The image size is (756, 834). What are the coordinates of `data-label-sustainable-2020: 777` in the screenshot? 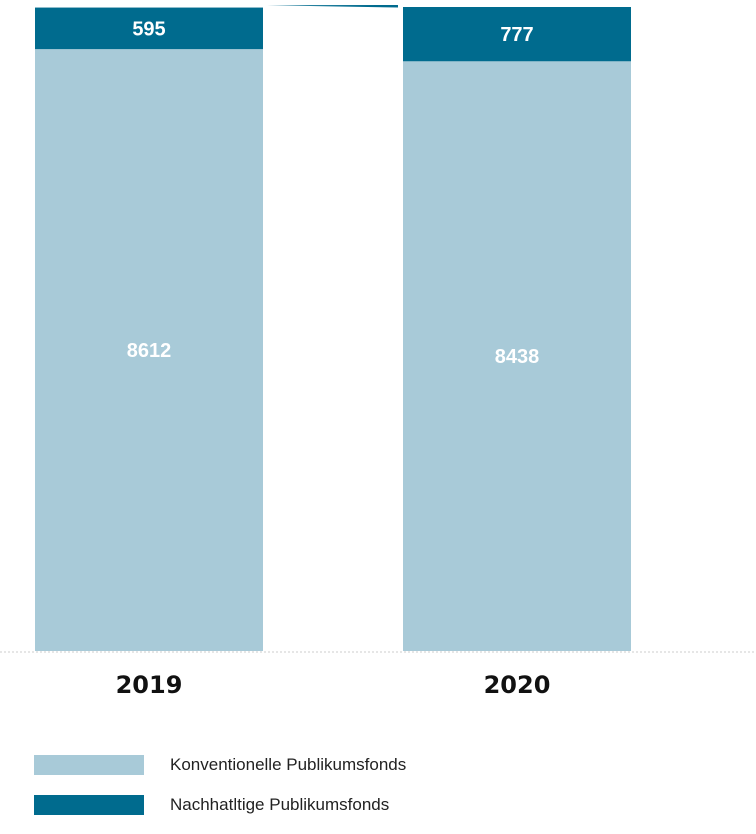 It's located at (516, 35).